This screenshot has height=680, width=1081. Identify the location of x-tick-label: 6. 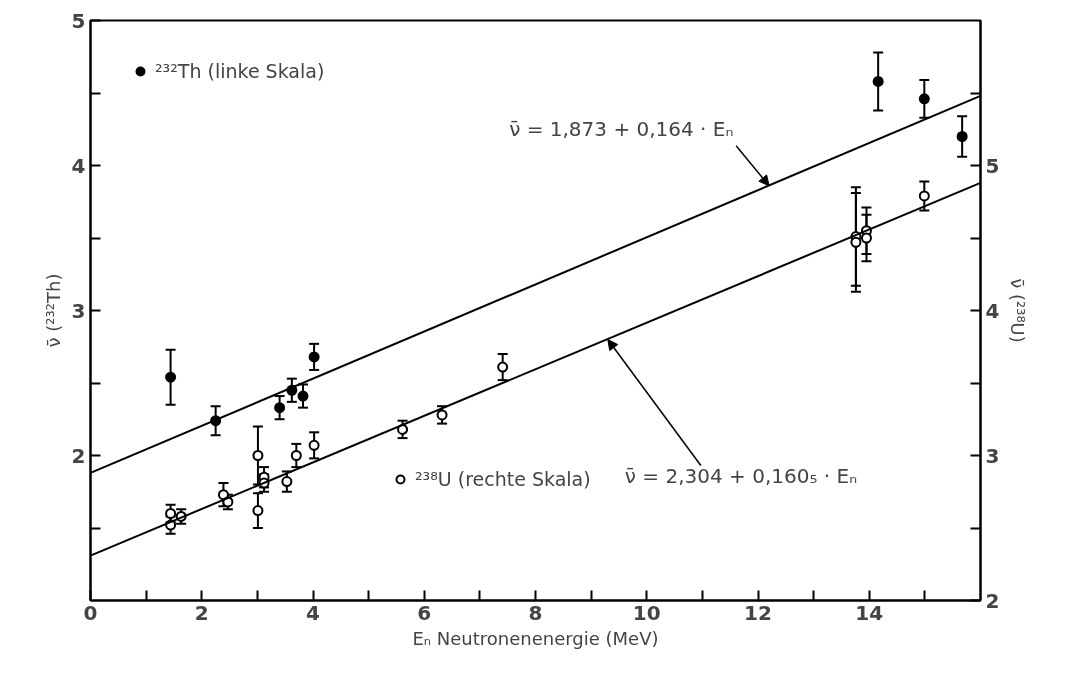
(424, 612).